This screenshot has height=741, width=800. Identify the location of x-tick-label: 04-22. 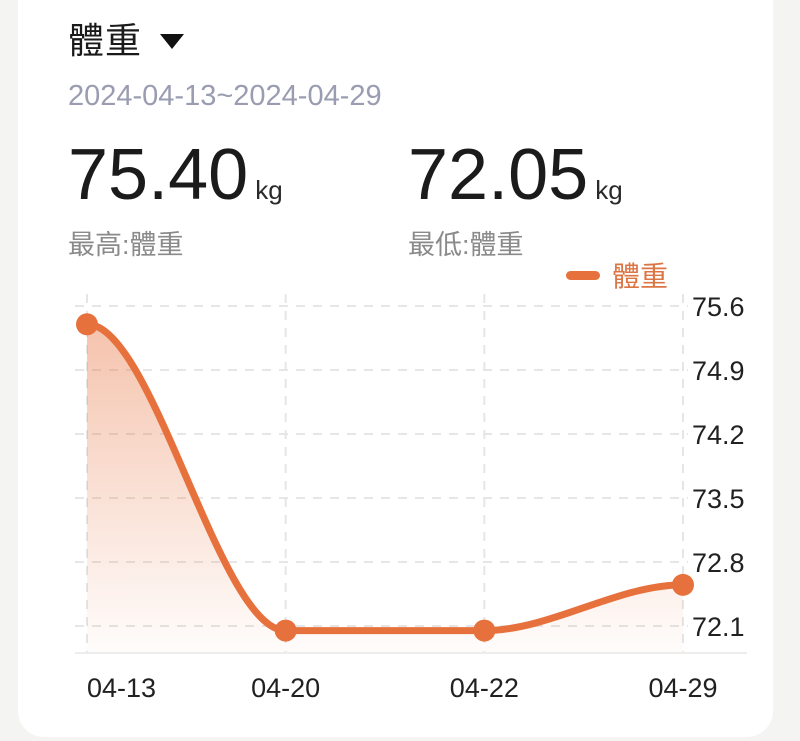
(484, 688).